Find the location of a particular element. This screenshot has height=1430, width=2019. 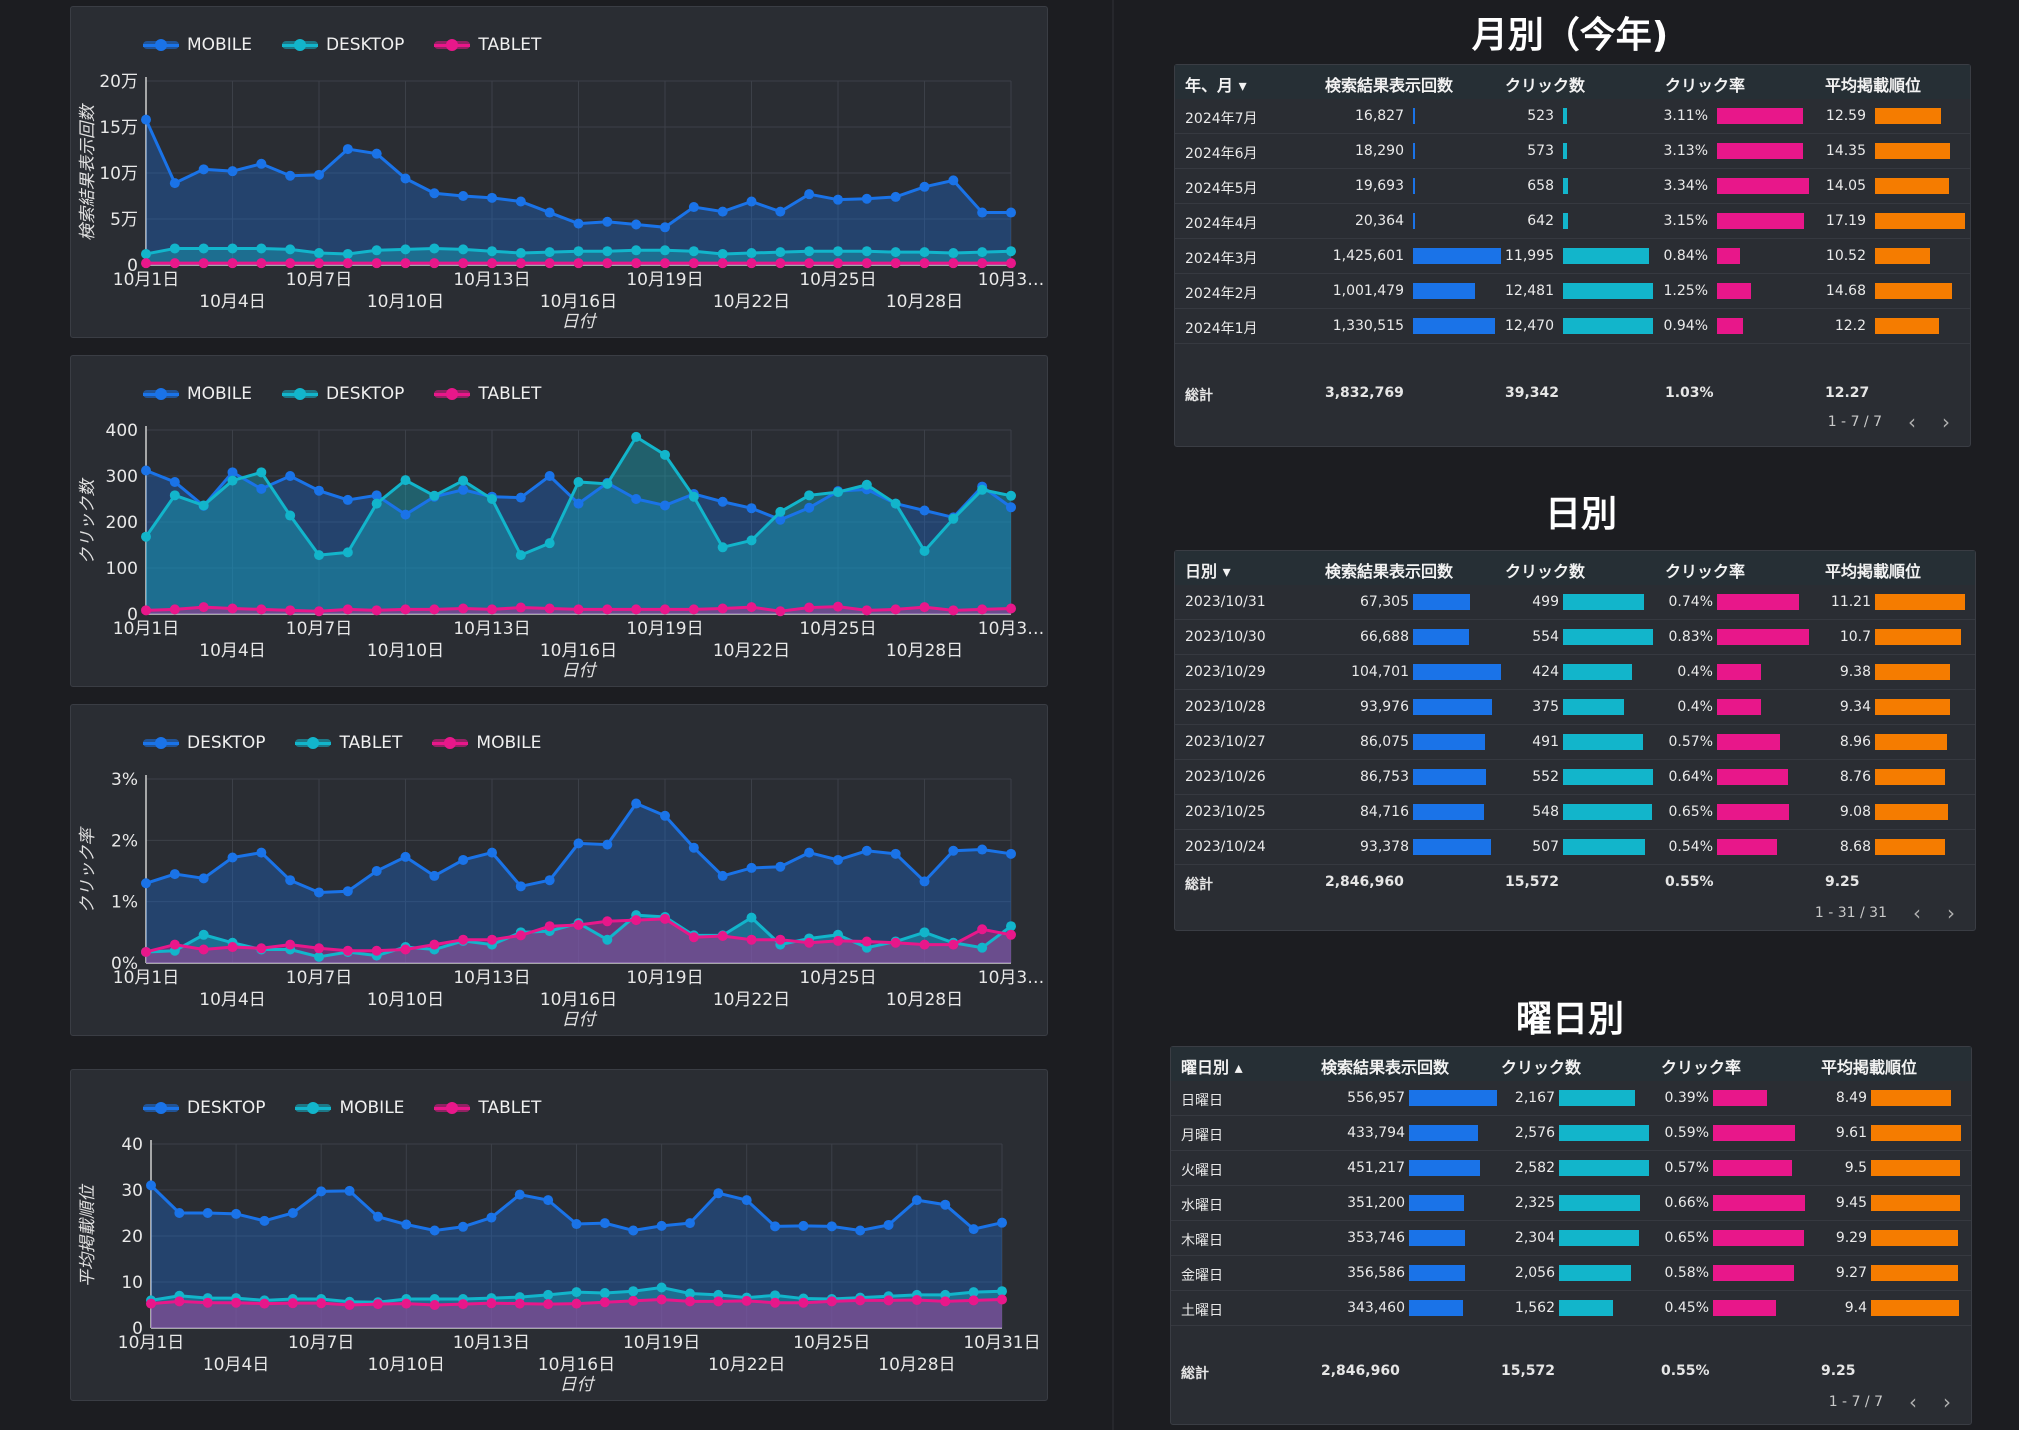

table-row: 2023/10/24 93,378 507 0.54% 8.68 is located at coordinates (1575, 847).